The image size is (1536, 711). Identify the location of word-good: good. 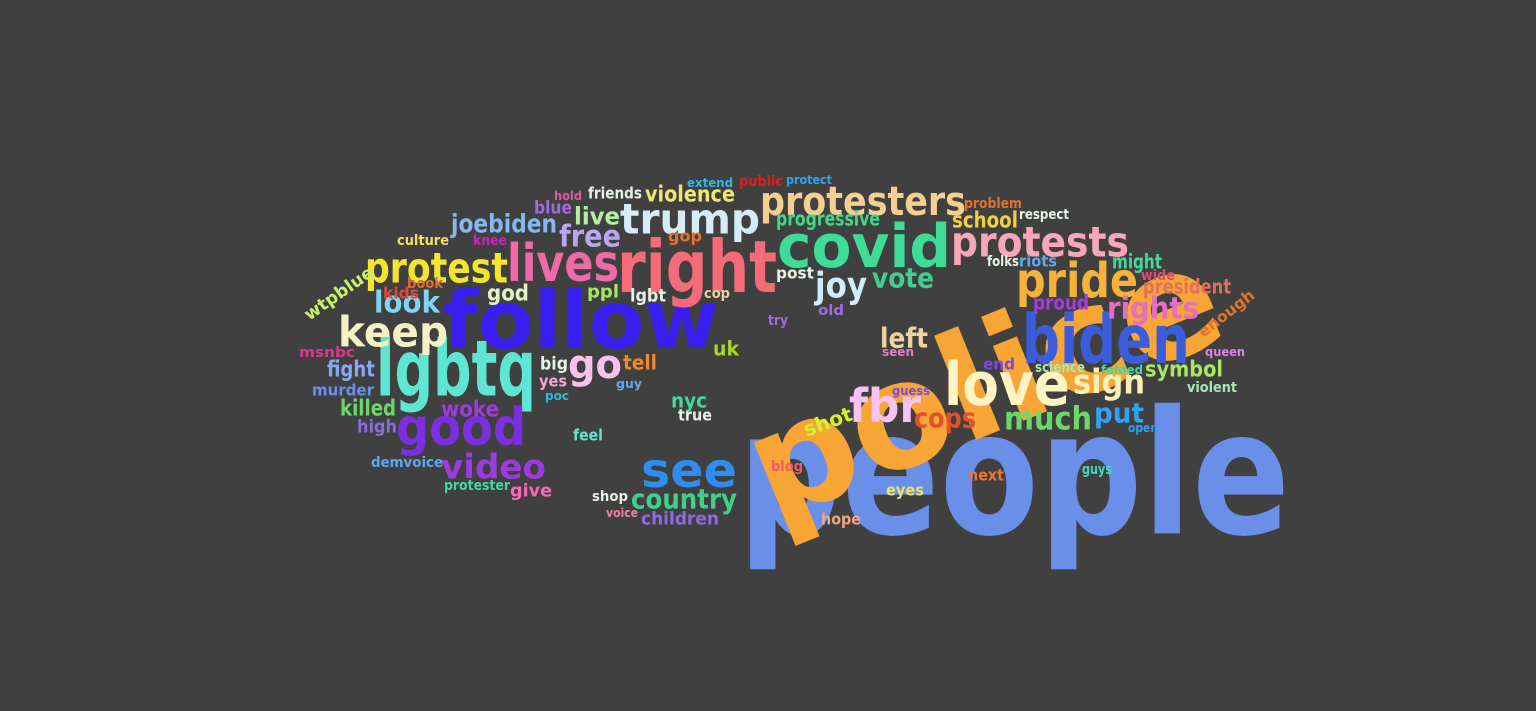
(461, 428).